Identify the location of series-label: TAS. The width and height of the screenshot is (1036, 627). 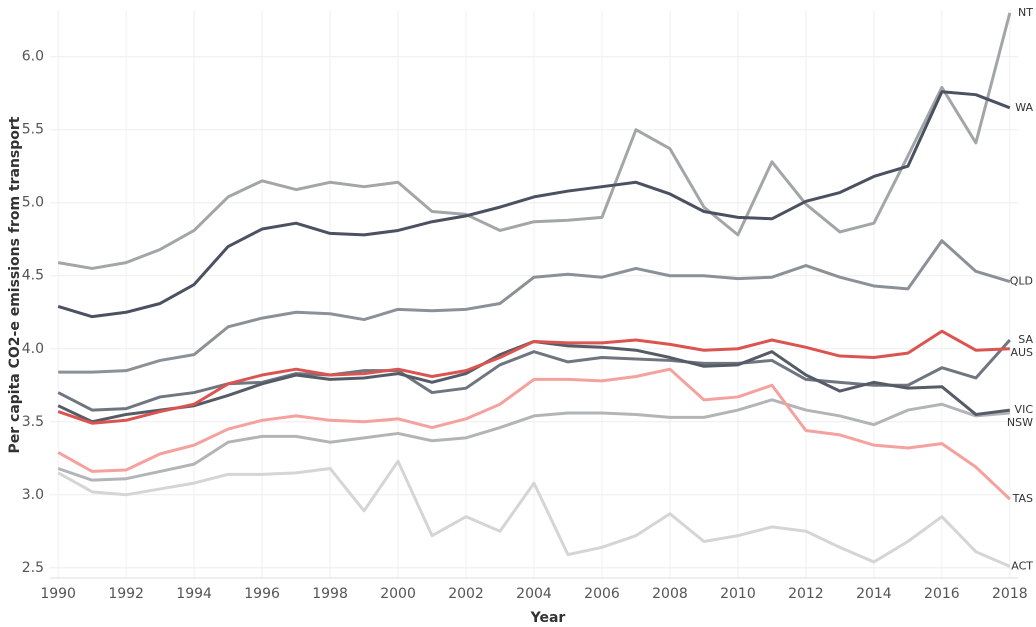
(1022, 498).